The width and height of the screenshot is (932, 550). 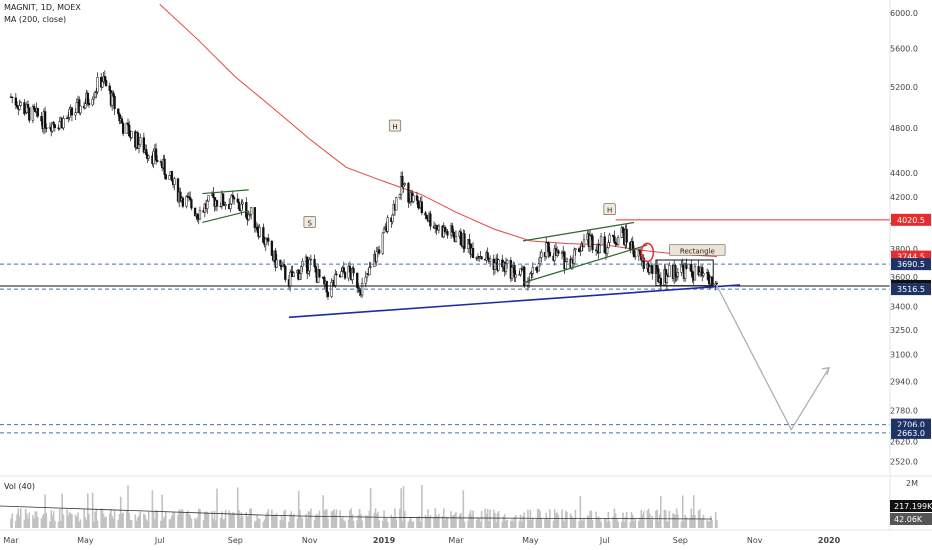 I want to click on price-axis-tick-label: 2940.0, so click(x=904, y=382).